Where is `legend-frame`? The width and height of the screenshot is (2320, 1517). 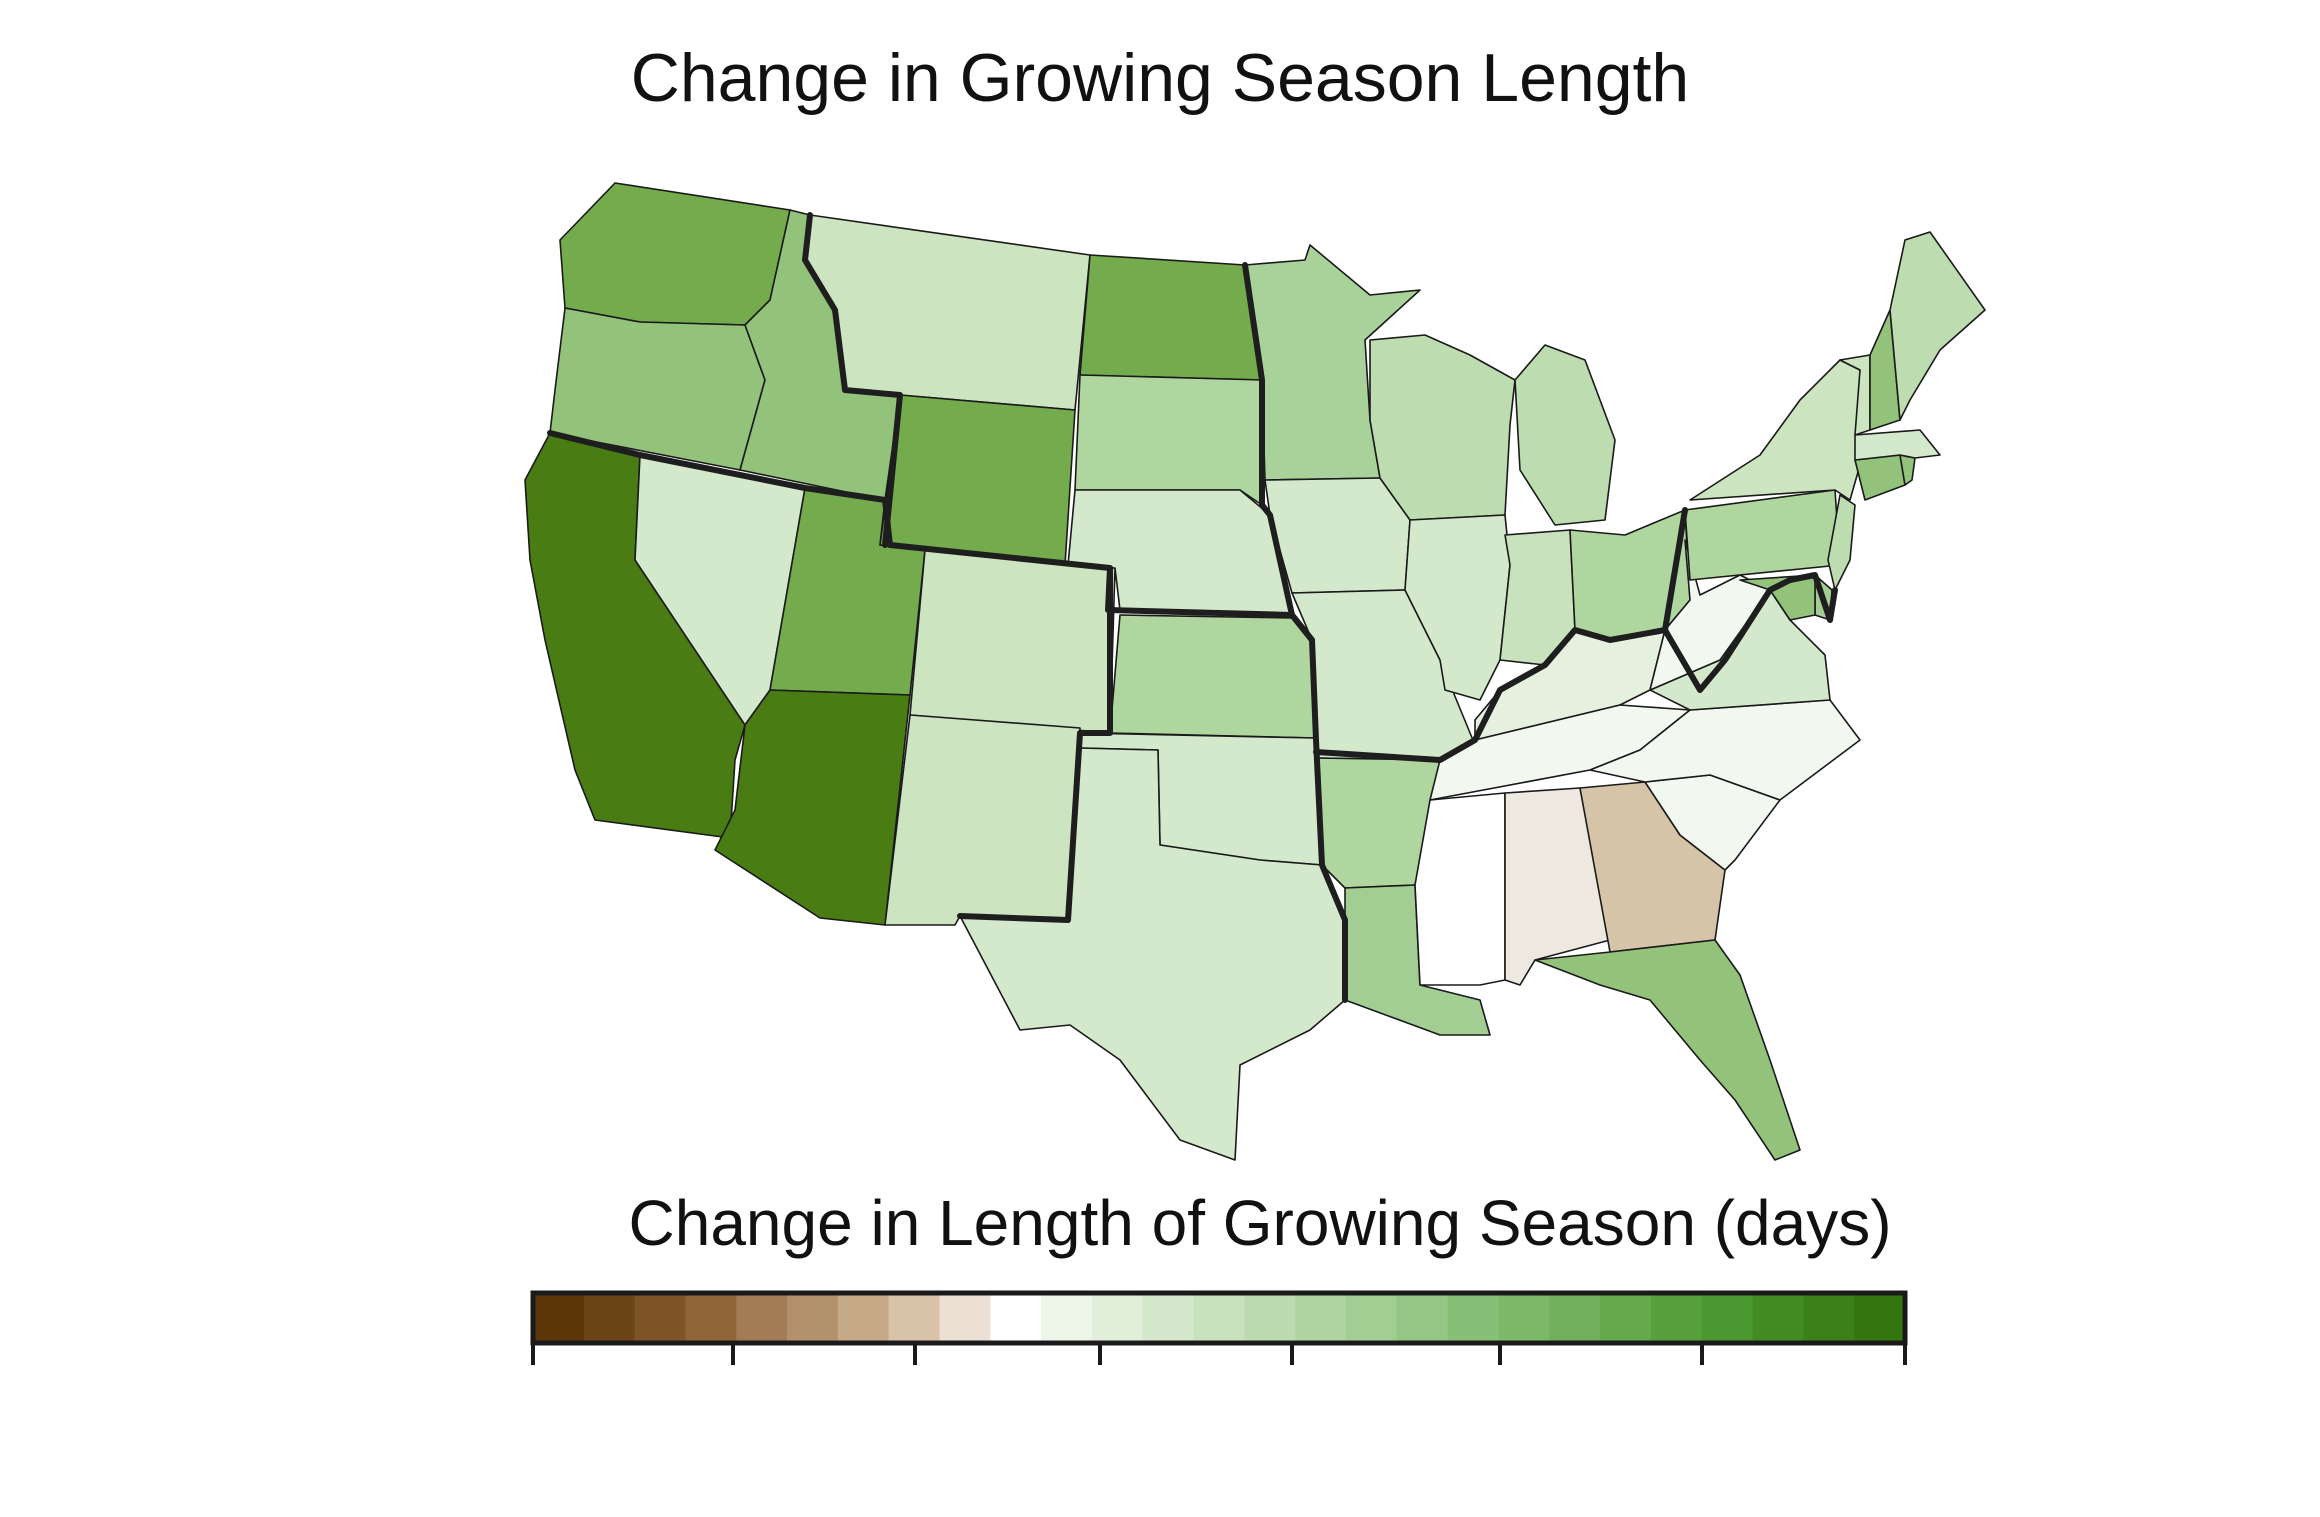
legend-frame is located at coordinates (1219, 1318).